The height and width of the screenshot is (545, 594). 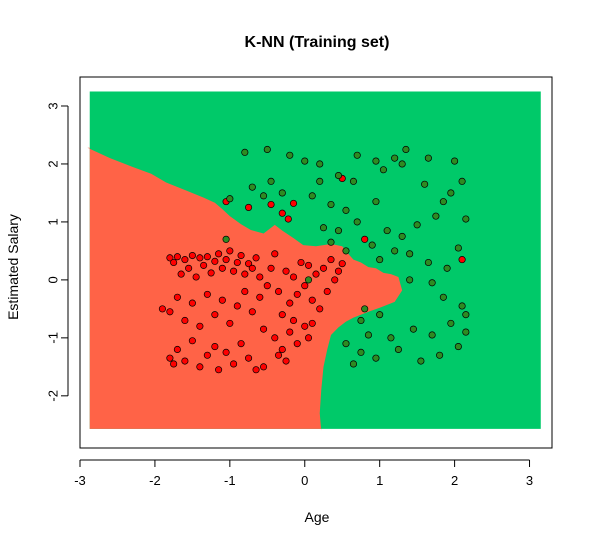 I want to click on x-axis-label: Age, so click(x=317, y=517).